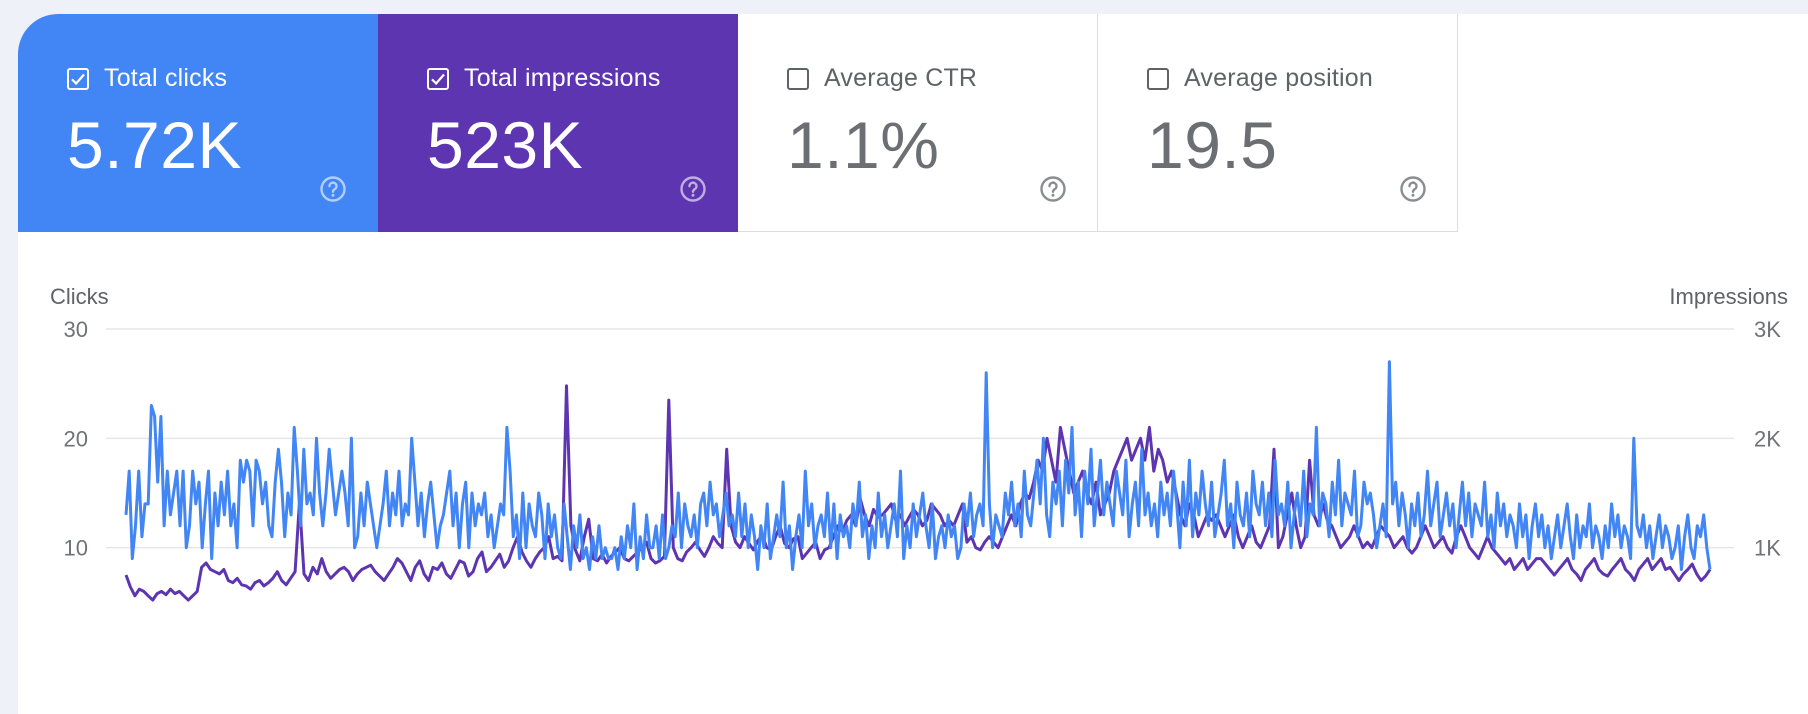 The height and width of the screenshot is (714, 1808). I want to click on right-axis-tick-label: 2K, so click(1767, 438).